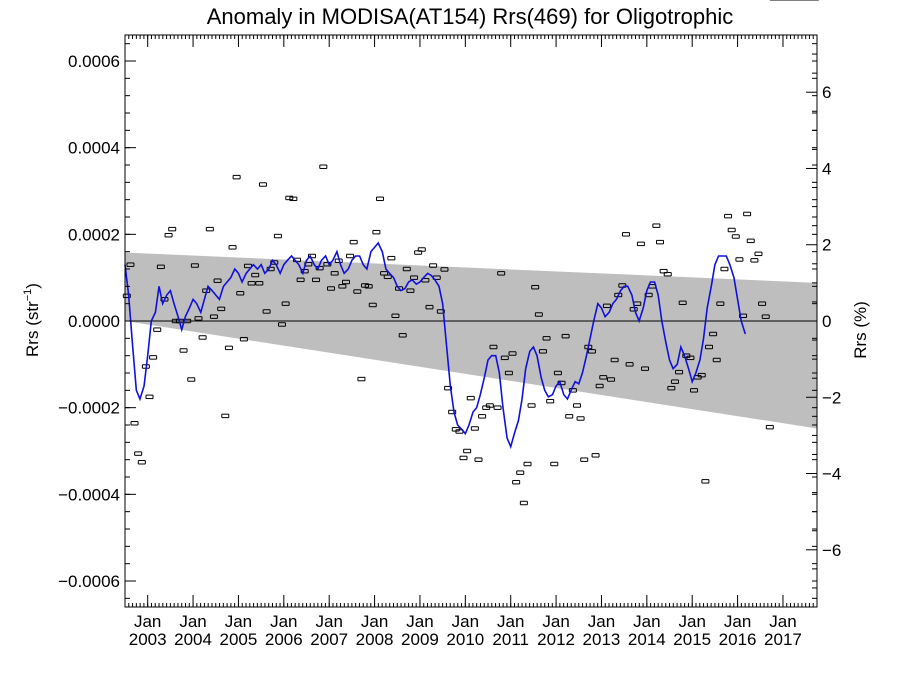 Image resolution: width=900 pixels, height=675 pixels. Describe the element at coordinates (831, 397) in the screenshot. I see `y2-tick-label: −2` at that location.